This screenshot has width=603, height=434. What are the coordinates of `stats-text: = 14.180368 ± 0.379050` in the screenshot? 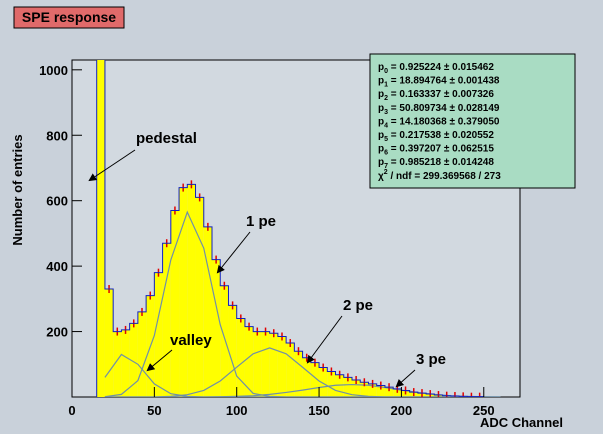 It's located at (444, 121).